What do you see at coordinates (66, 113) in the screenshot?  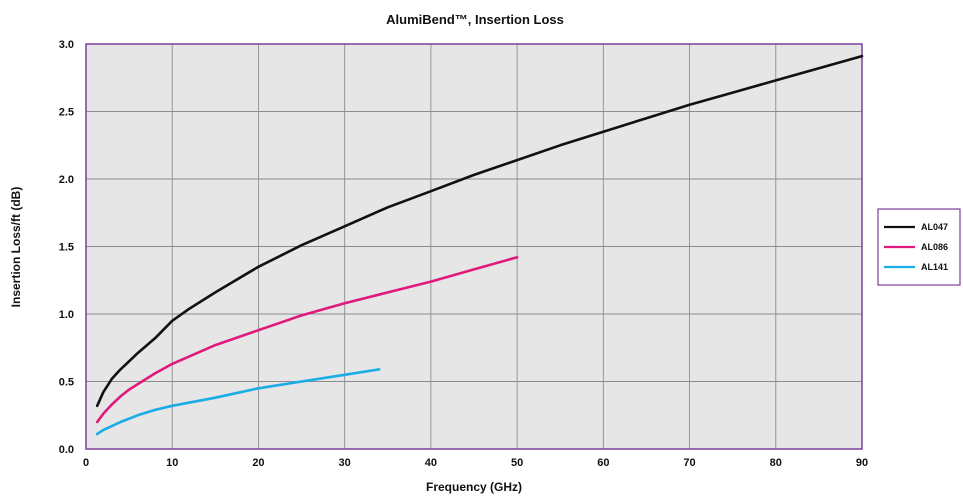 I see `y-tick-label: 2.5` at bounding box center [66, 113].